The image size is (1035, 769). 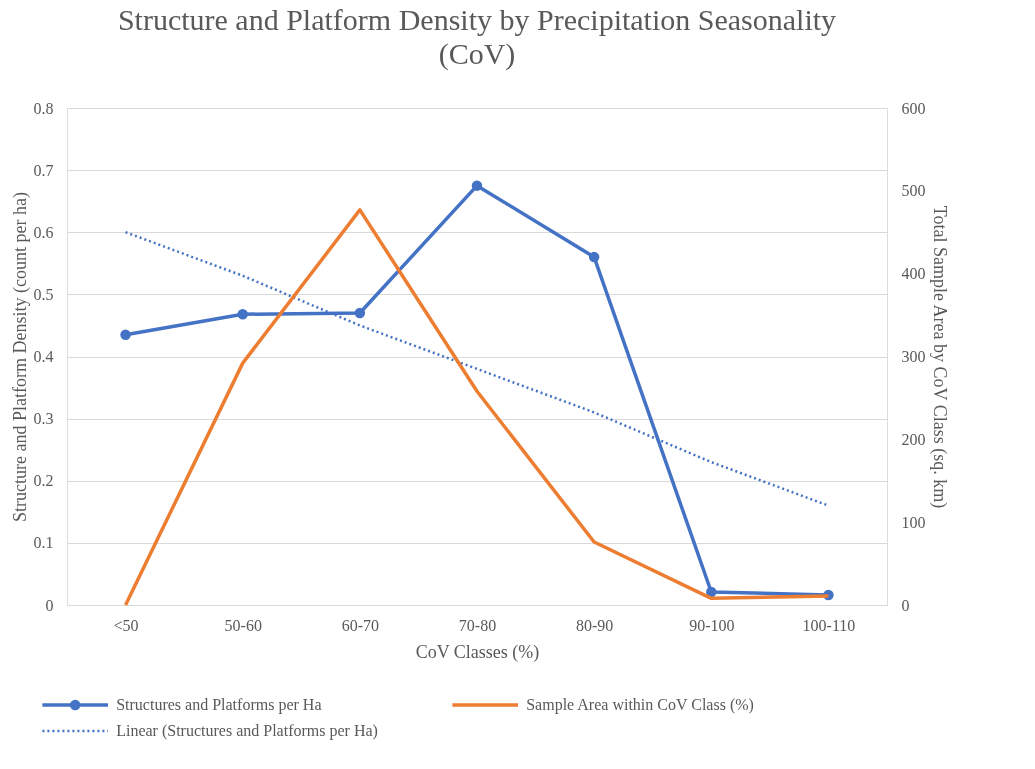 What do you see at coordinates (712, 625) in the screenshot?
I see `x-tick-label: 90-100` at bounding box center [712, 625].